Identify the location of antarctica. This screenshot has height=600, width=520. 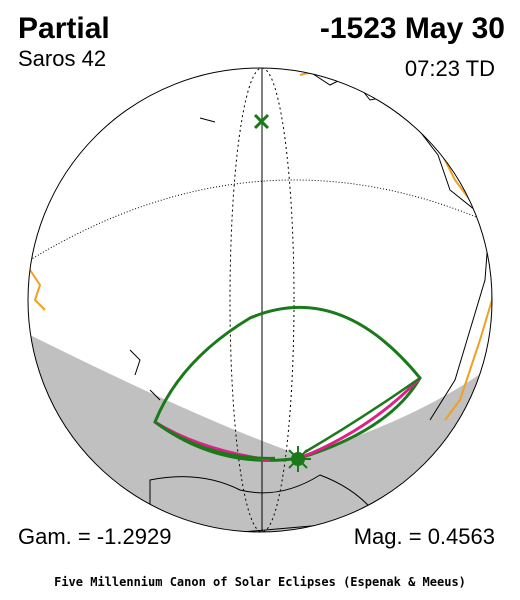
(265, 503).